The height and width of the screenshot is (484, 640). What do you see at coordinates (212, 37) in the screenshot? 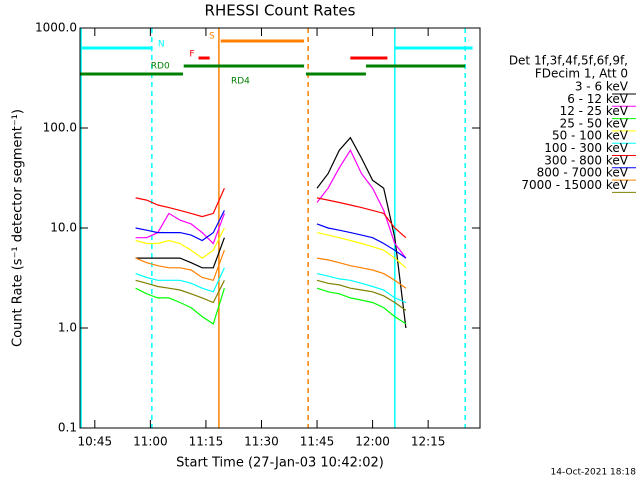
I see `flag-label: S` at bounding box center [212, 37].